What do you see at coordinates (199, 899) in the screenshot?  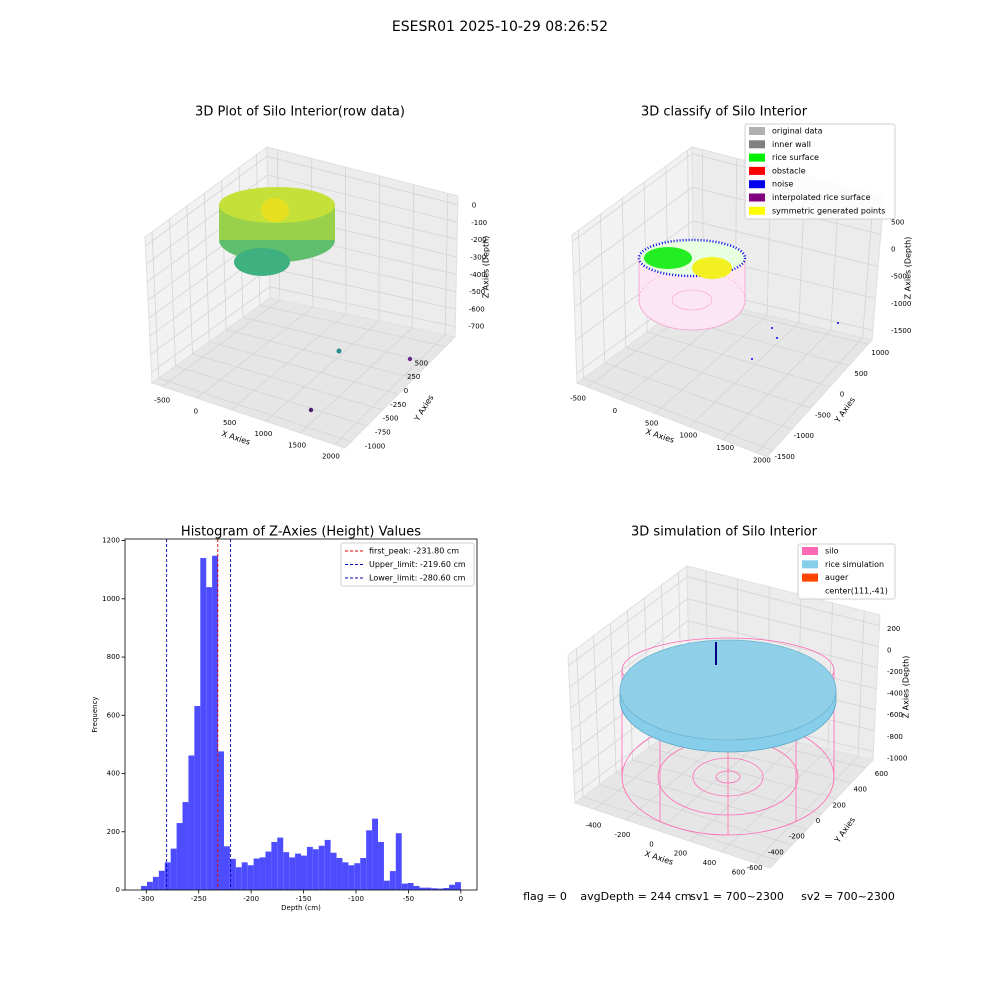 I see `x-tick-label: -250` at bounding box center [199, 899].